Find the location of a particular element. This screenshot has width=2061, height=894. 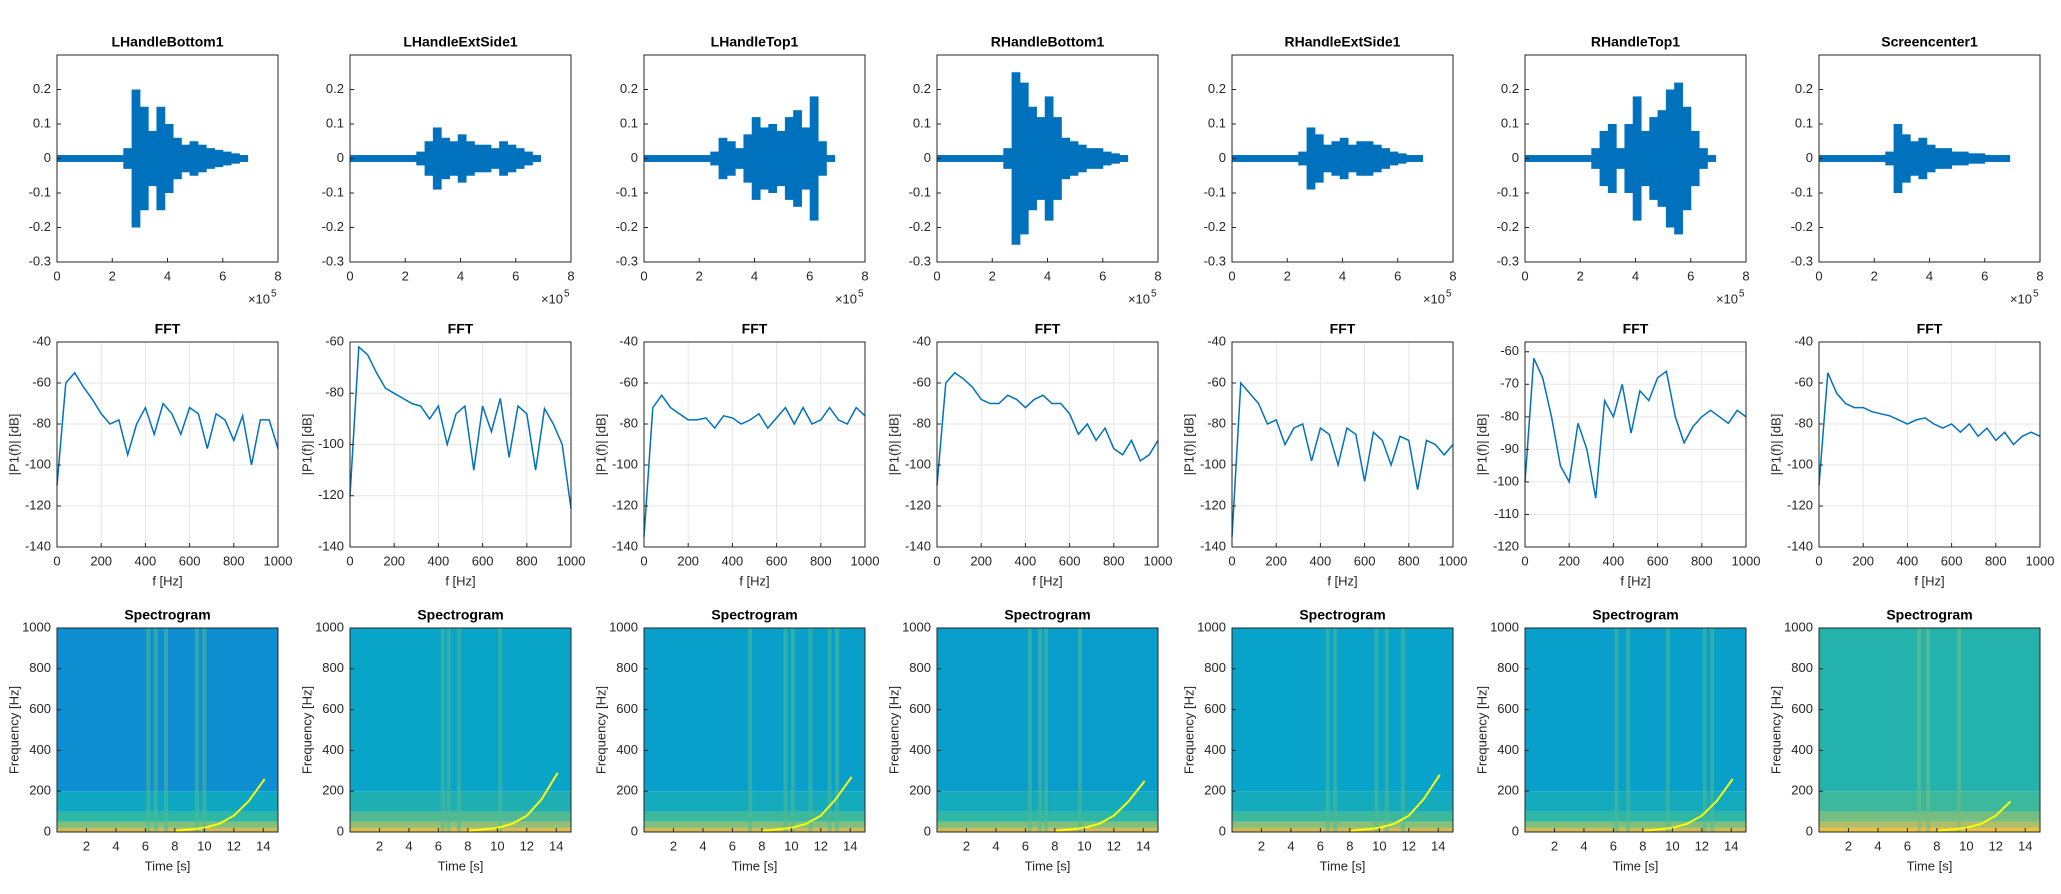

y-tick-label: 1000 is located at coordinates (1211, 626).